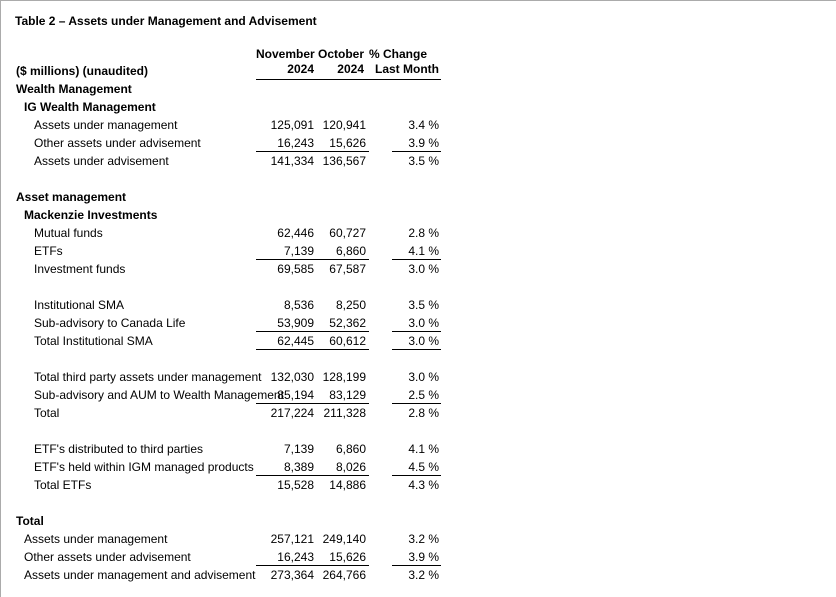  Describe the element at coordinates (285, 54) in the screenshot. I see `column-header-november: November` at that location.